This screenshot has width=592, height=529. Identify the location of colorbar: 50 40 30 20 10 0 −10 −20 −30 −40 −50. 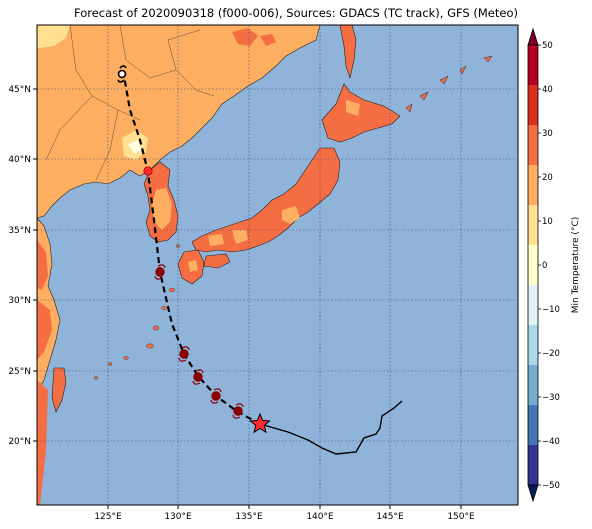
(543, 265).